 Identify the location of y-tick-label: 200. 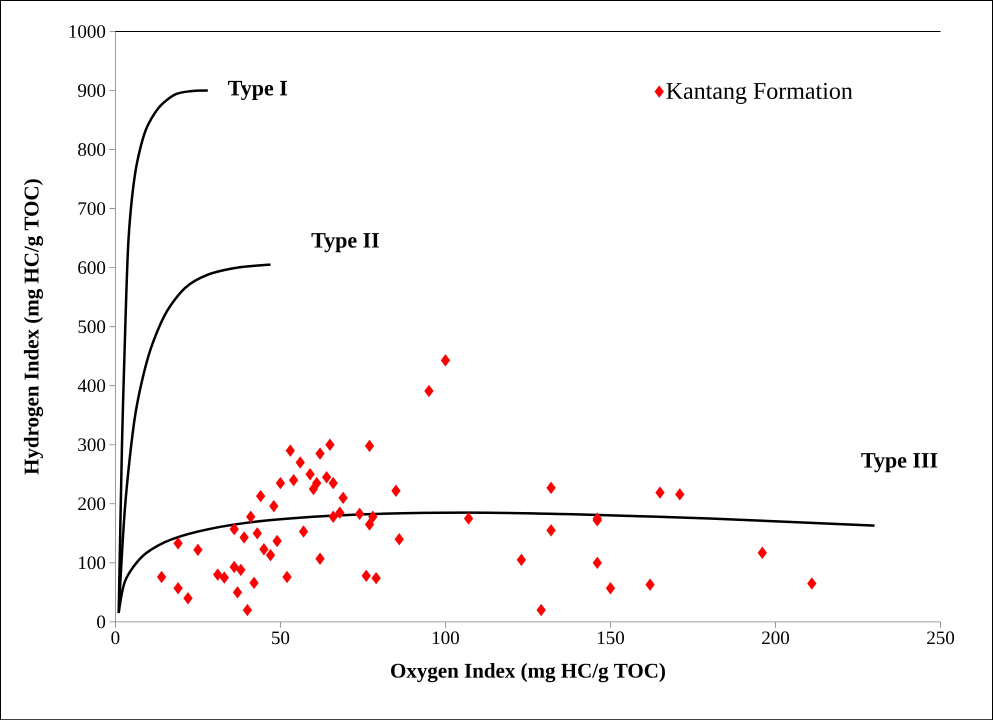
(92, 503).